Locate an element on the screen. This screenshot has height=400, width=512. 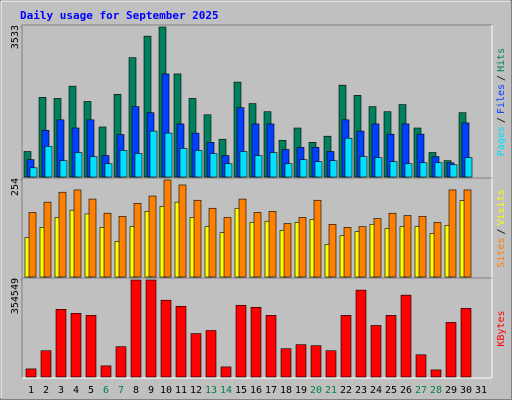
x-tick-label: 27 is located at coordinates (421, 390).